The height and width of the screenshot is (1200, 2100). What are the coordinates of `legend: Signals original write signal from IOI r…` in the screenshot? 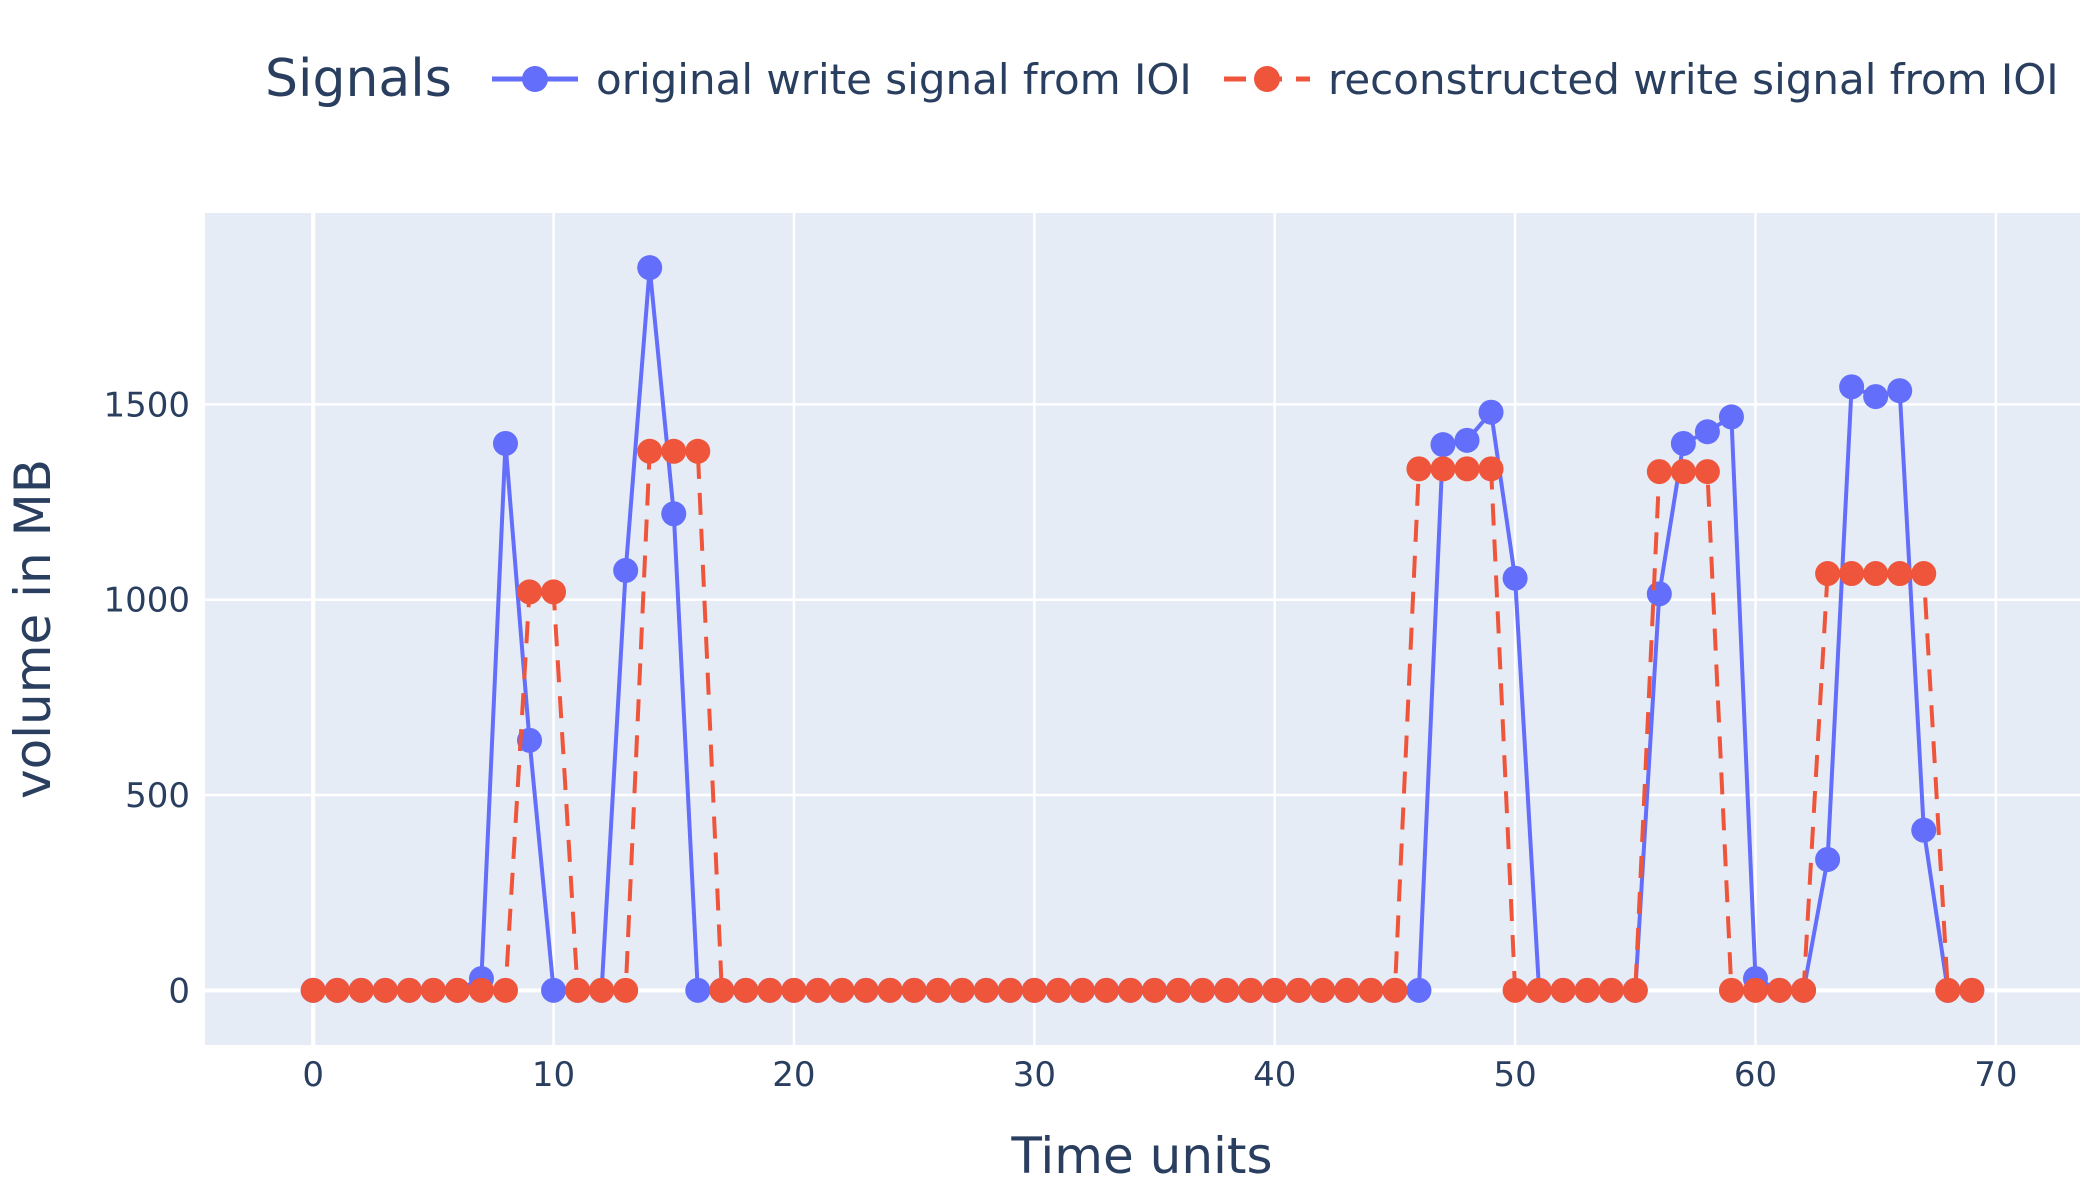 It's located at (1162, 79).